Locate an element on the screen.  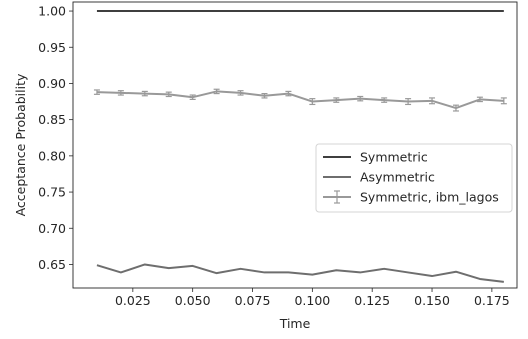
legend-label: Symmetric, ibm_lagos is located at coordinates (429, 197).